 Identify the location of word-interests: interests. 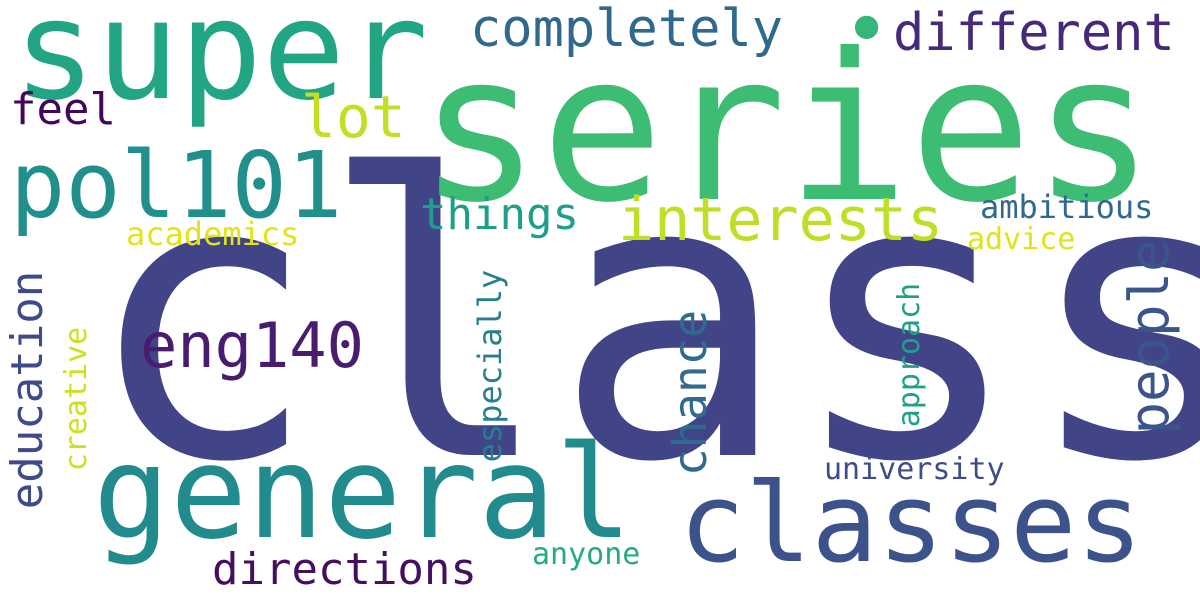
(781, 220).